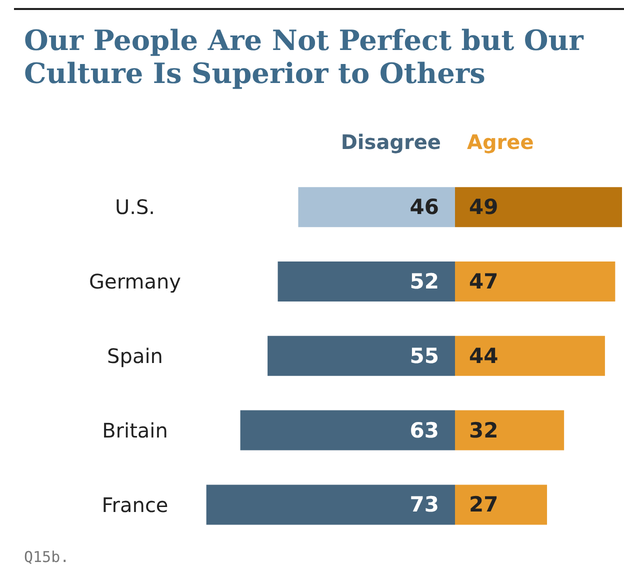  What do you see at coordinates (135, 356) in the screenshot?
I see `y-tick-label: Spain` at bounding box center [135, 356].